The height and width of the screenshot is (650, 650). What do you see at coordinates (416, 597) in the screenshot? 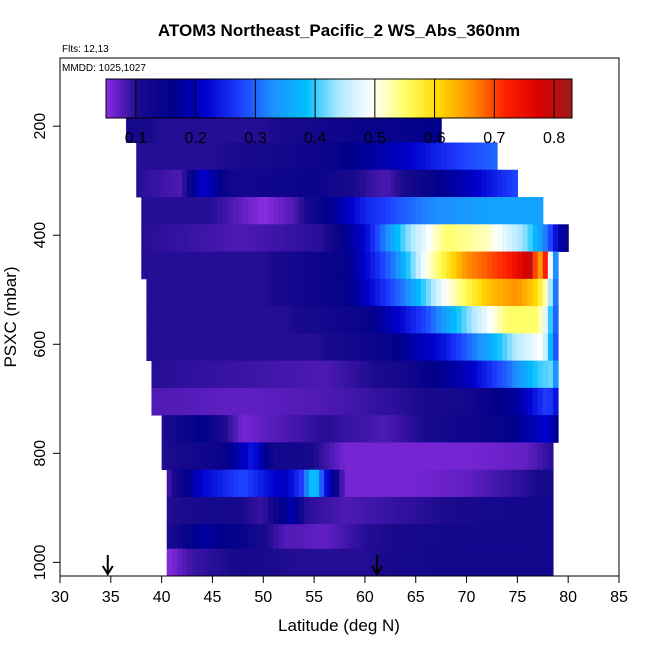
I see `x-tick-label: 65` at bounding box center [416, 597].